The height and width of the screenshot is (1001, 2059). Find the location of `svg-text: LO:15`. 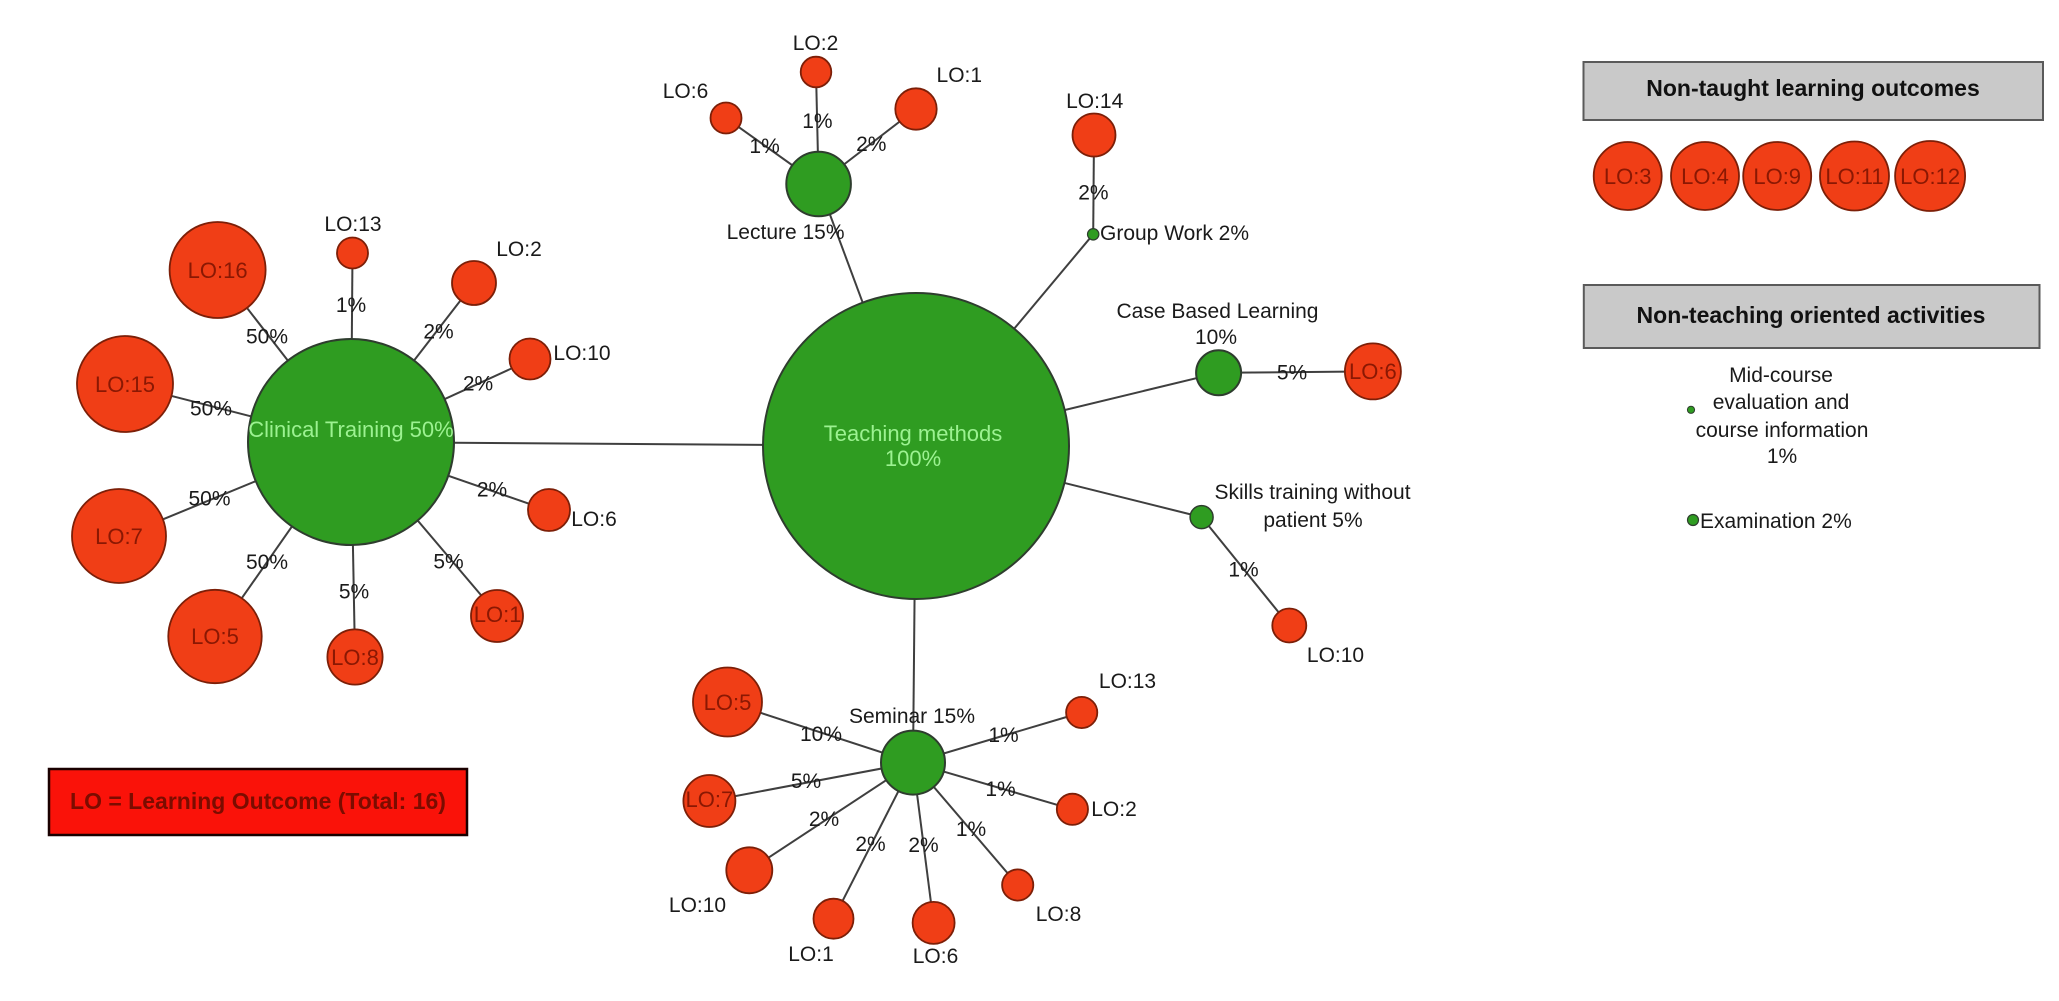

svg-text: LO:15 is located at coordinates (125, 384).